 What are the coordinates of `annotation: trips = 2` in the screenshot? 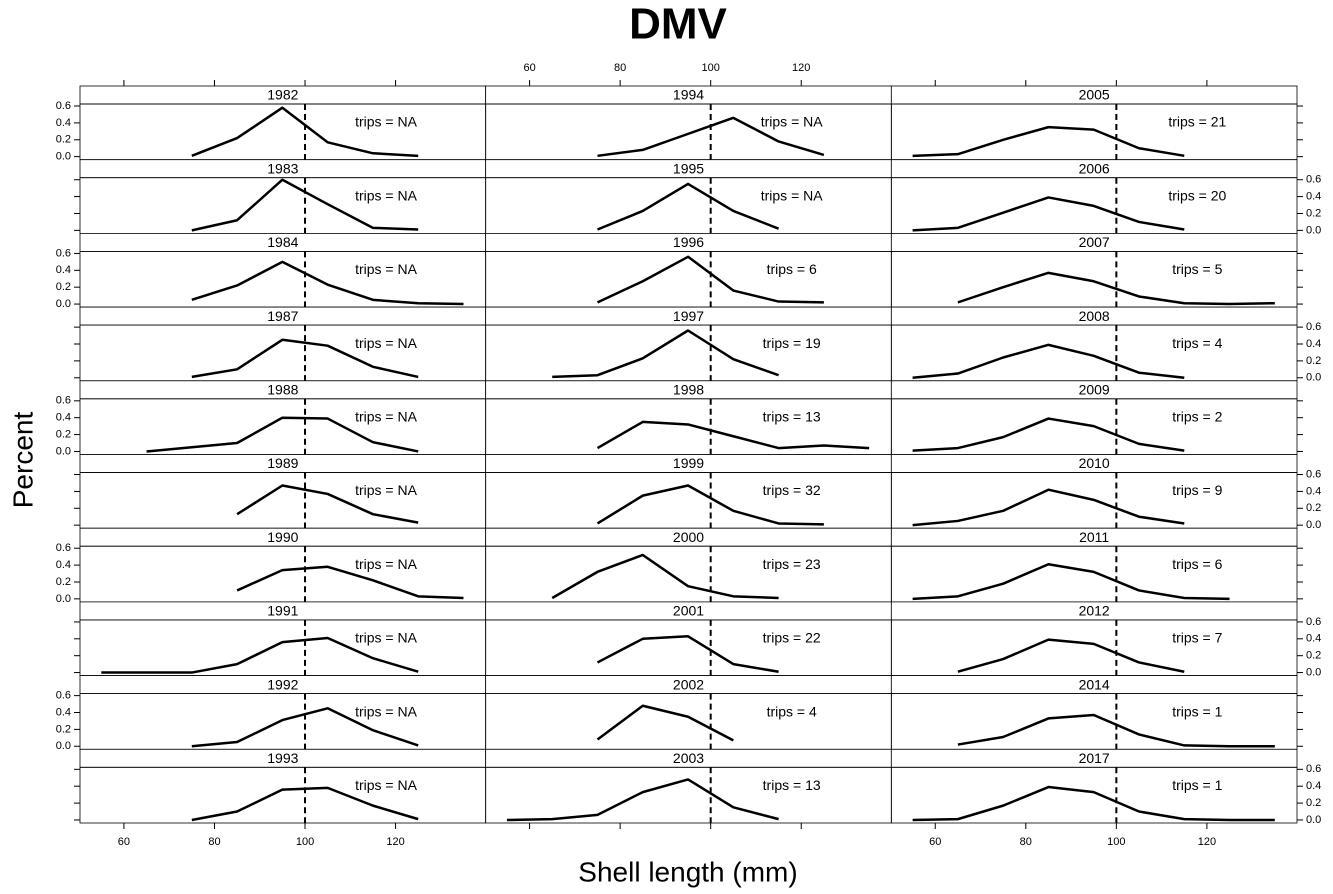 It's located at (1197, 417).